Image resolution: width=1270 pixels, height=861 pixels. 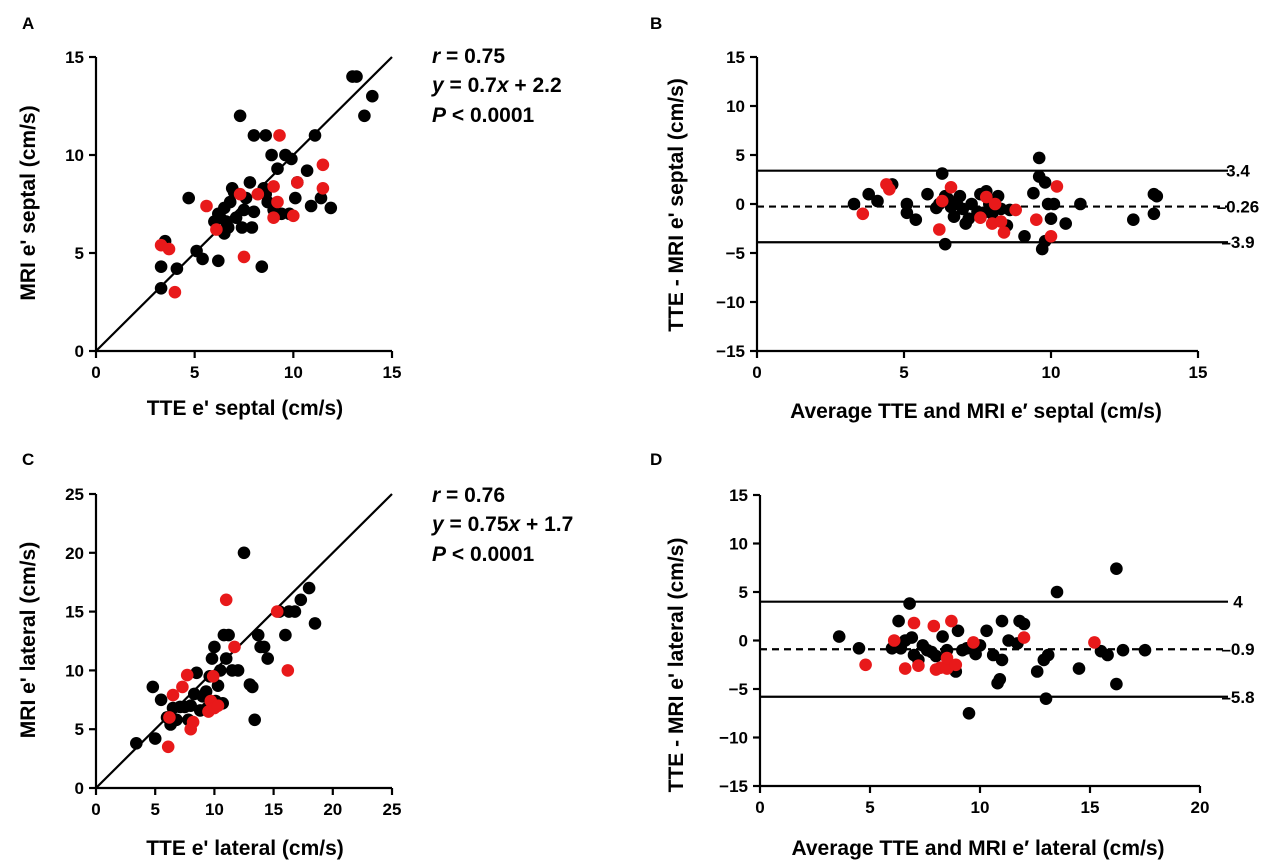 I want to click on panel-b-y-tick-label: 5, so click(x=740, y=155).